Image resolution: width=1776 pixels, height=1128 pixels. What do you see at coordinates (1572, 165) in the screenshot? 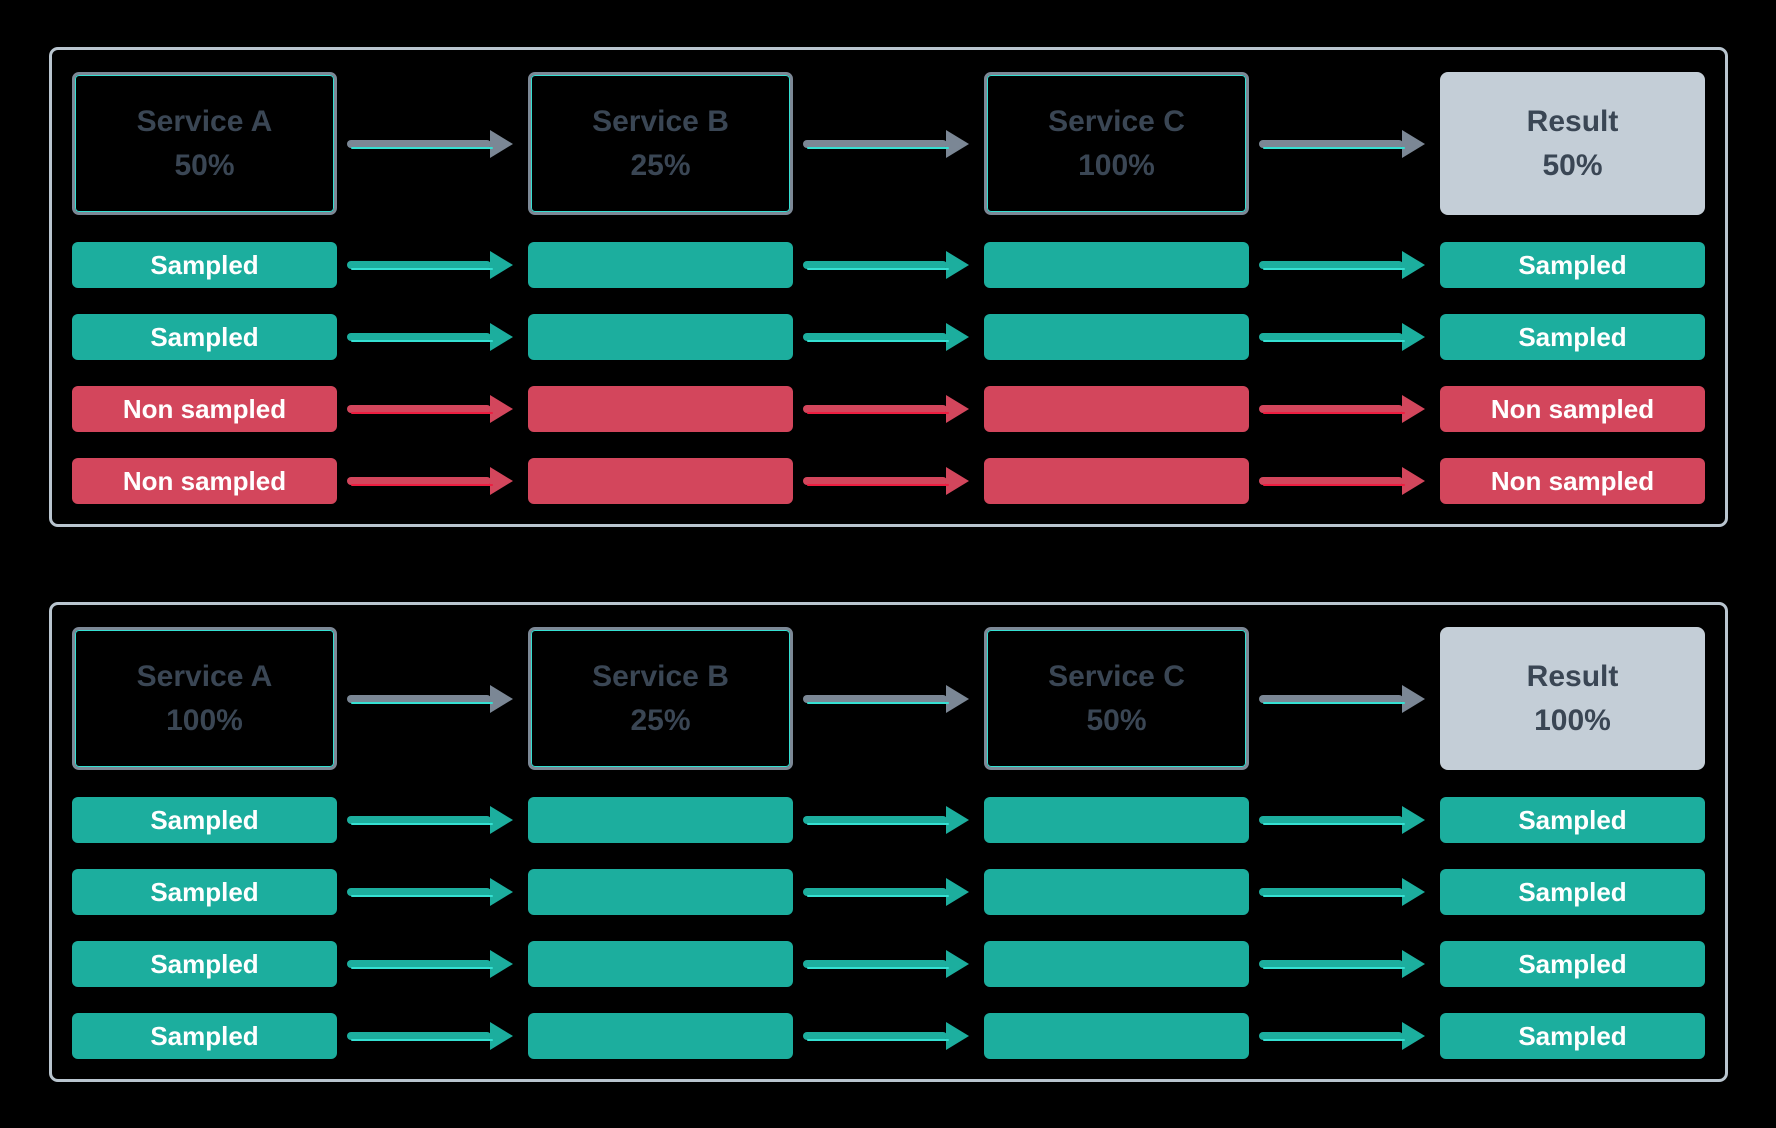
I see `result-sample-rate: 50%` at bounding box center [1572, 165].